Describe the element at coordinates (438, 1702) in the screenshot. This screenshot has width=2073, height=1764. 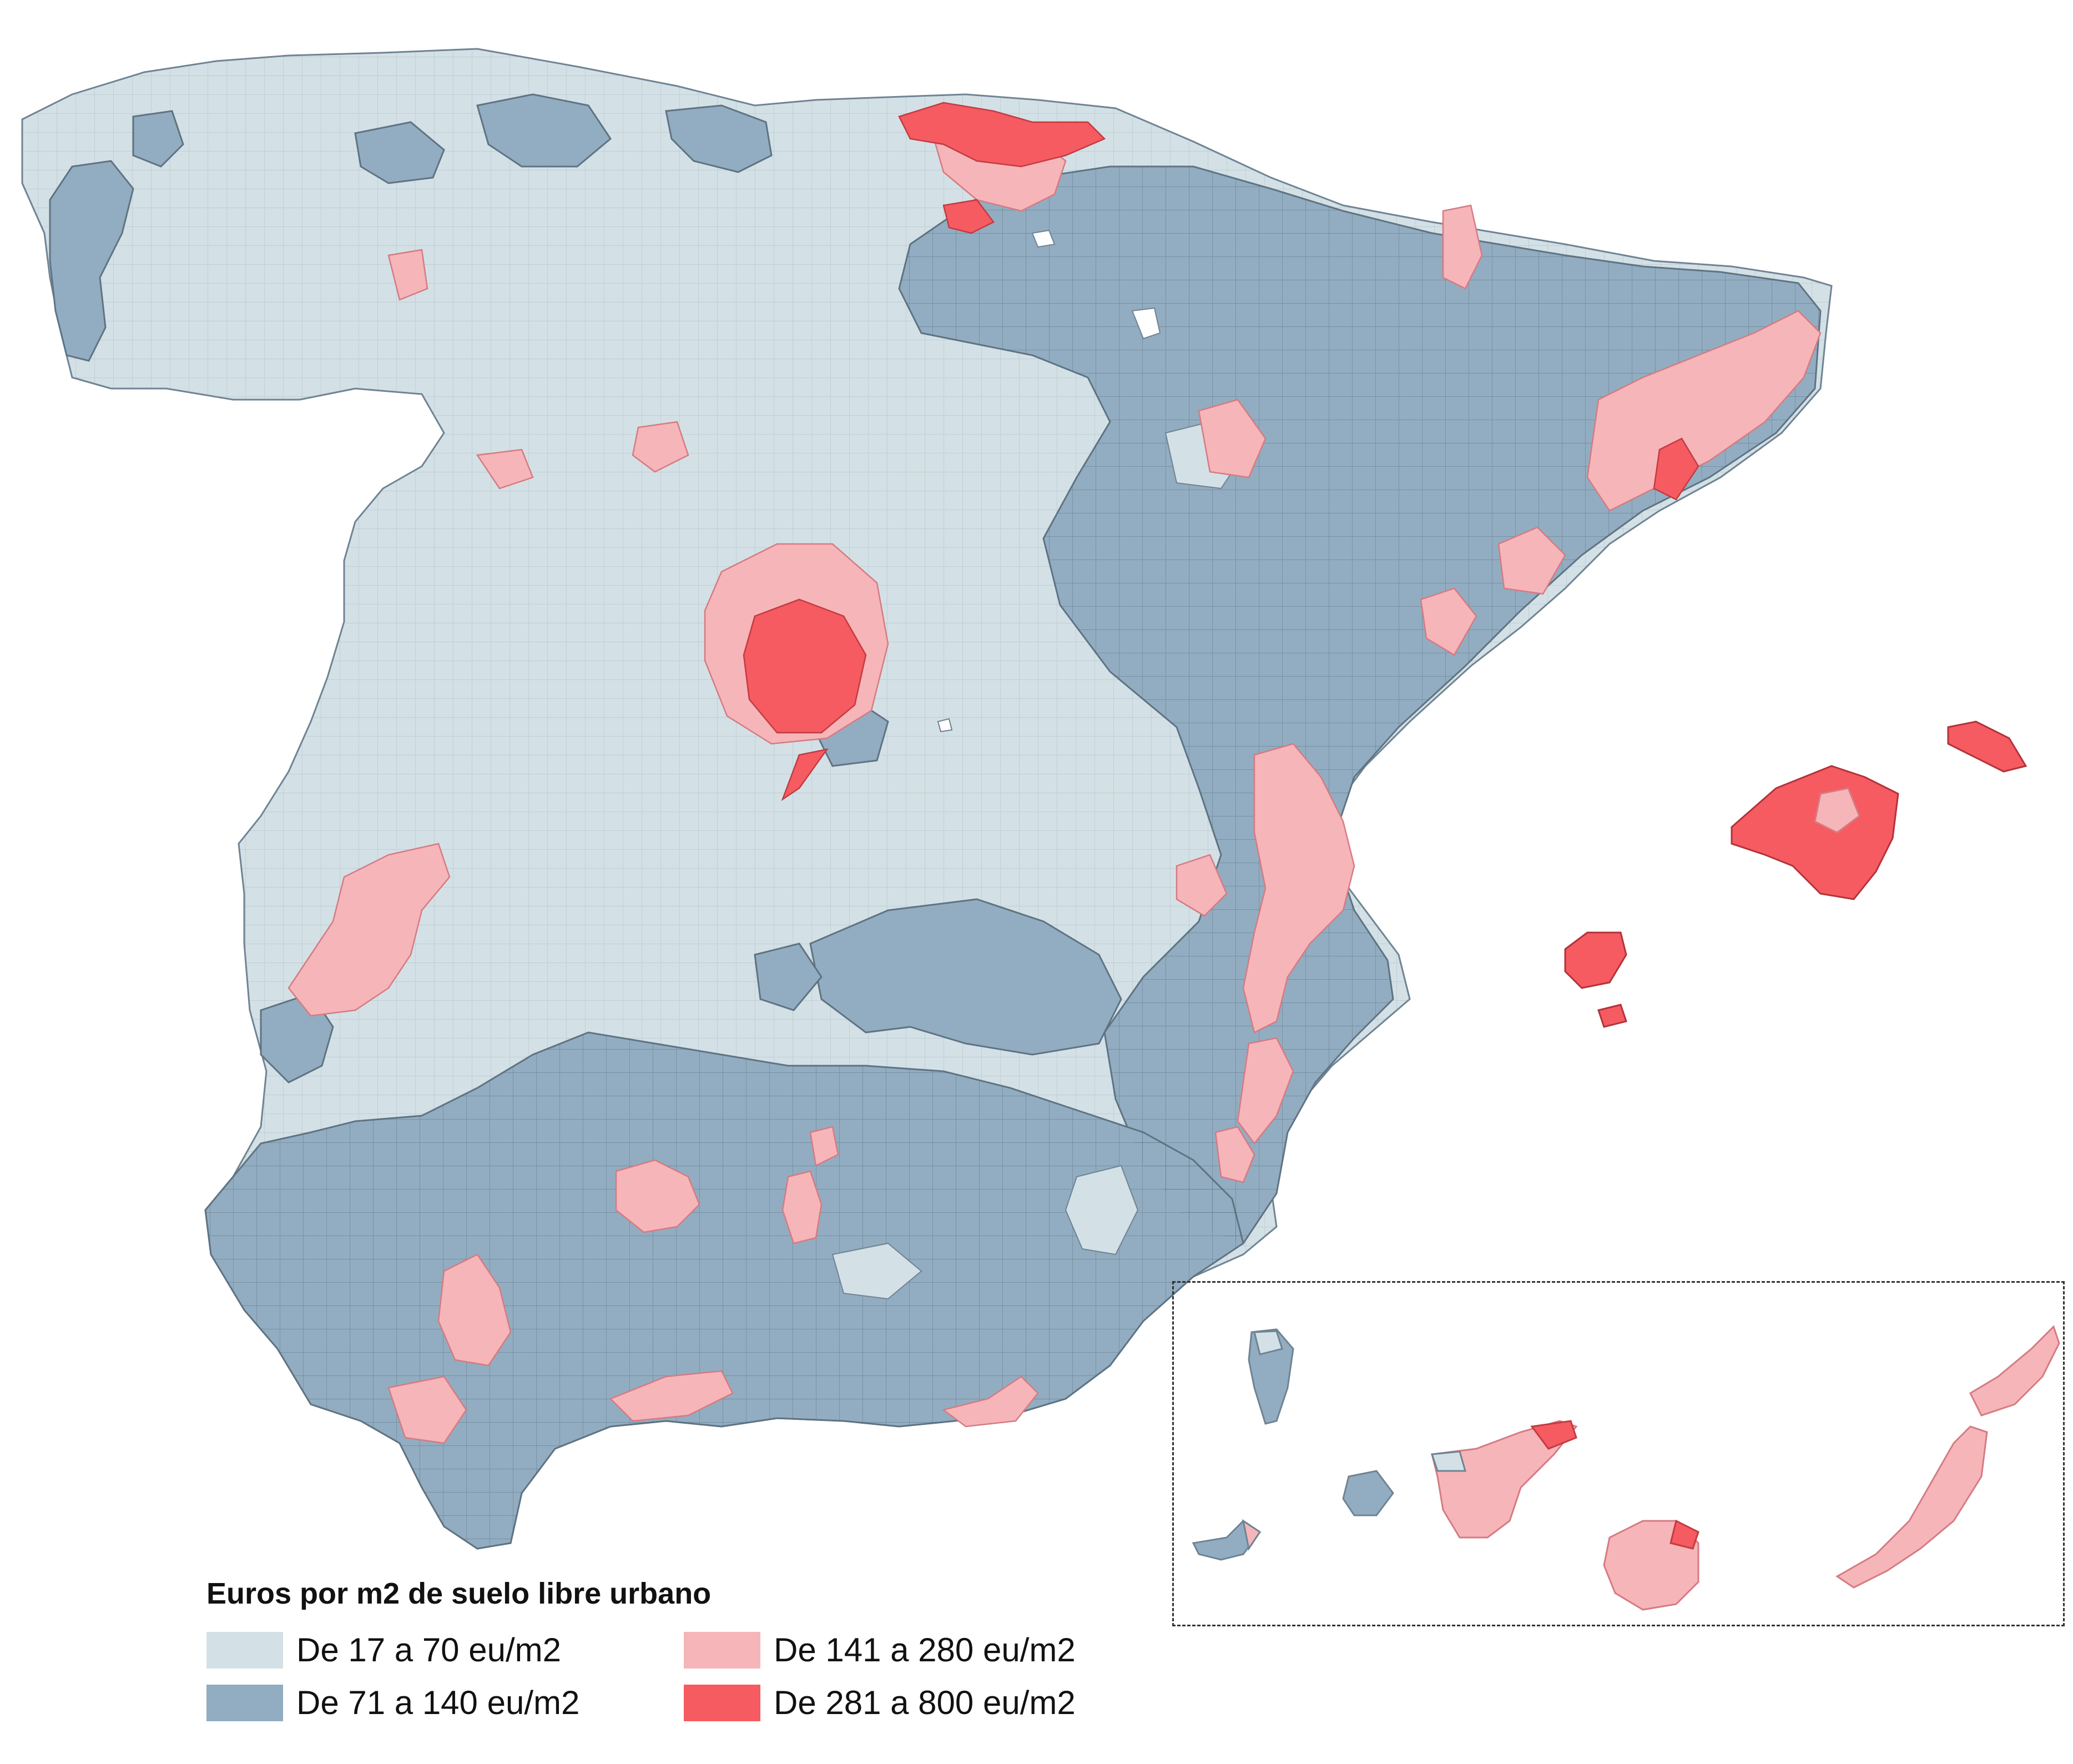
I see `legend-label-medium: De 71 a 140 eu/m2` at that location.